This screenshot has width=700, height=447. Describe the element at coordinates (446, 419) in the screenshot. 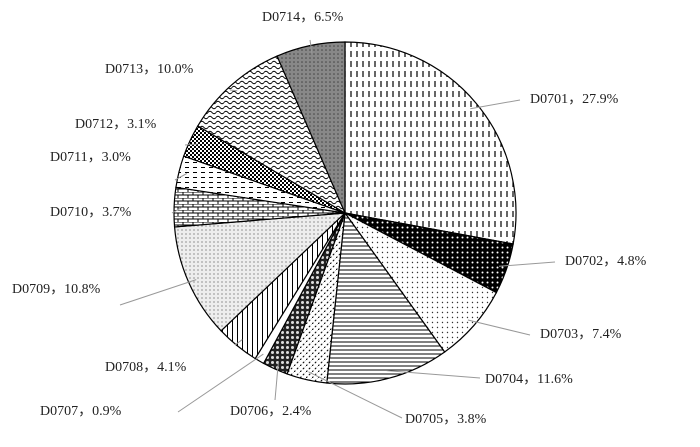

I see `data-label: D0705，3.8%` at that location.